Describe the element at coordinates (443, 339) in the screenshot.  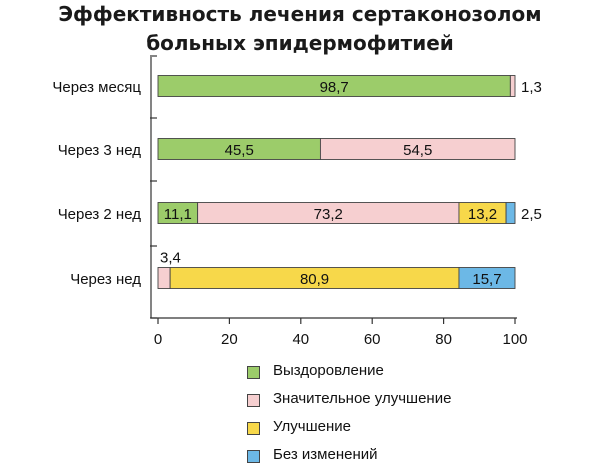
I see `x-tick-label-80: 80` at that location.